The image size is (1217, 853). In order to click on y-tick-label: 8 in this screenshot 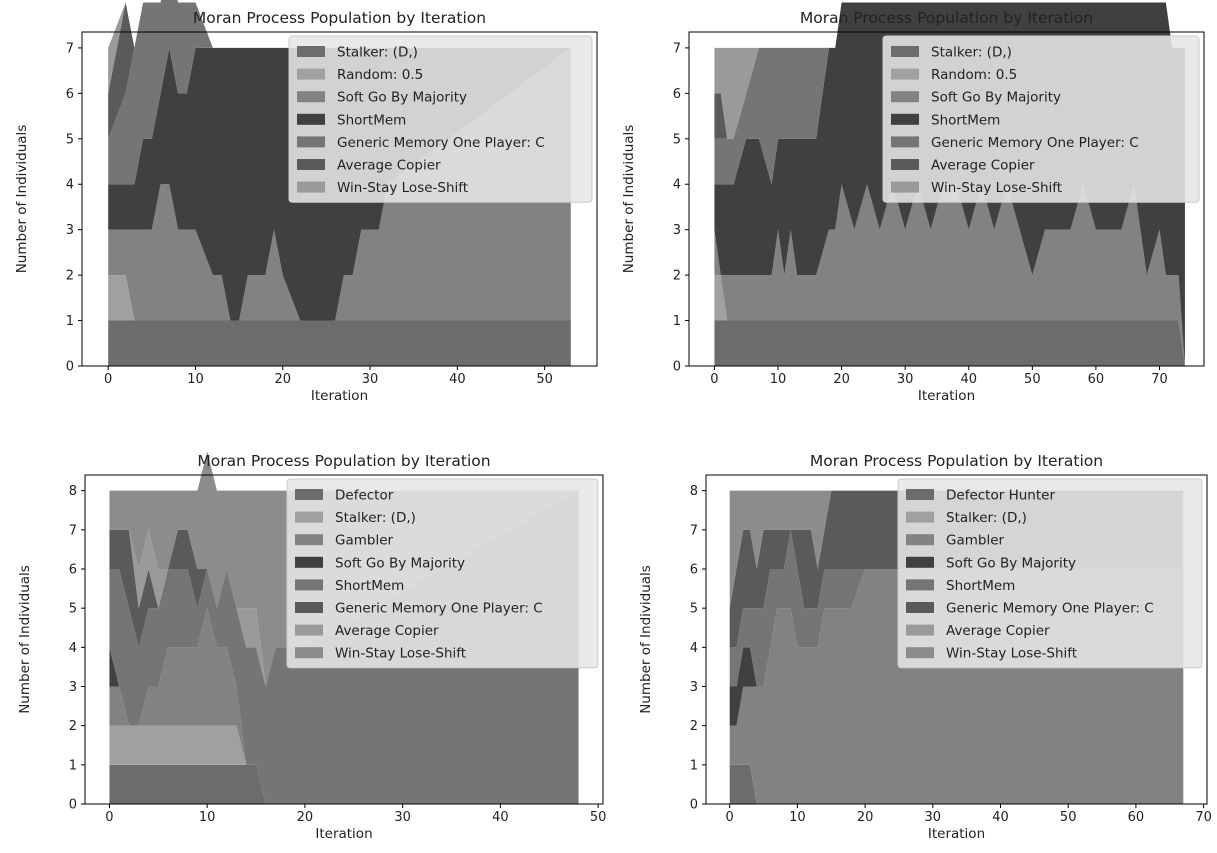, I will do `click(694, 491)`.